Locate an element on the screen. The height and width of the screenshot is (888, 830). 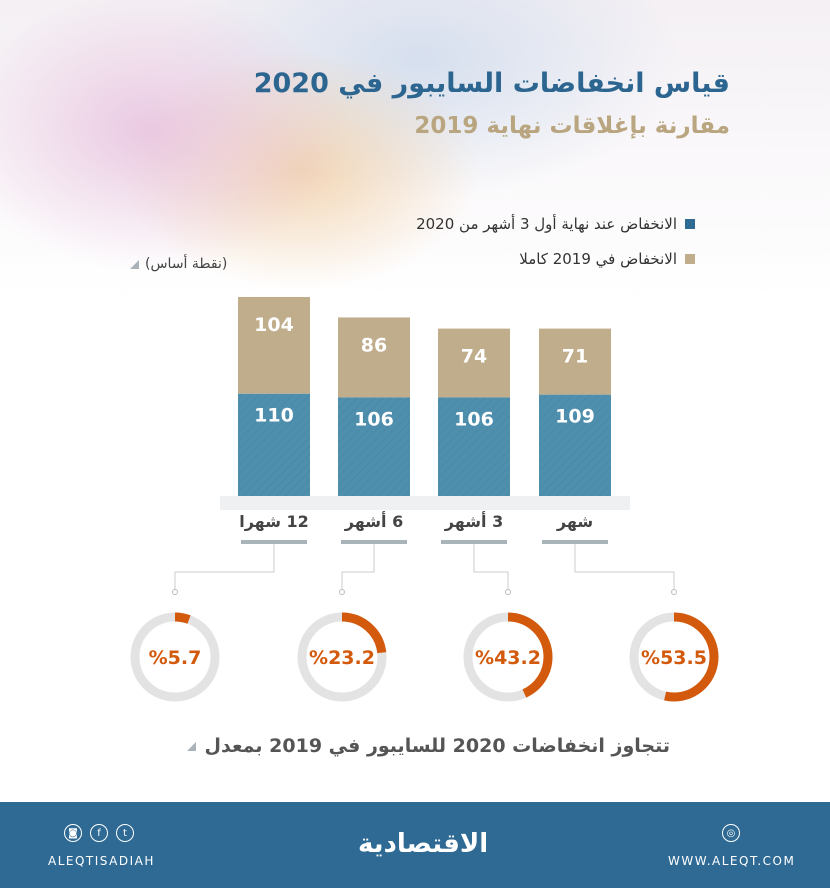
donut-label: %43.2 is located at coordinates (508, 658).